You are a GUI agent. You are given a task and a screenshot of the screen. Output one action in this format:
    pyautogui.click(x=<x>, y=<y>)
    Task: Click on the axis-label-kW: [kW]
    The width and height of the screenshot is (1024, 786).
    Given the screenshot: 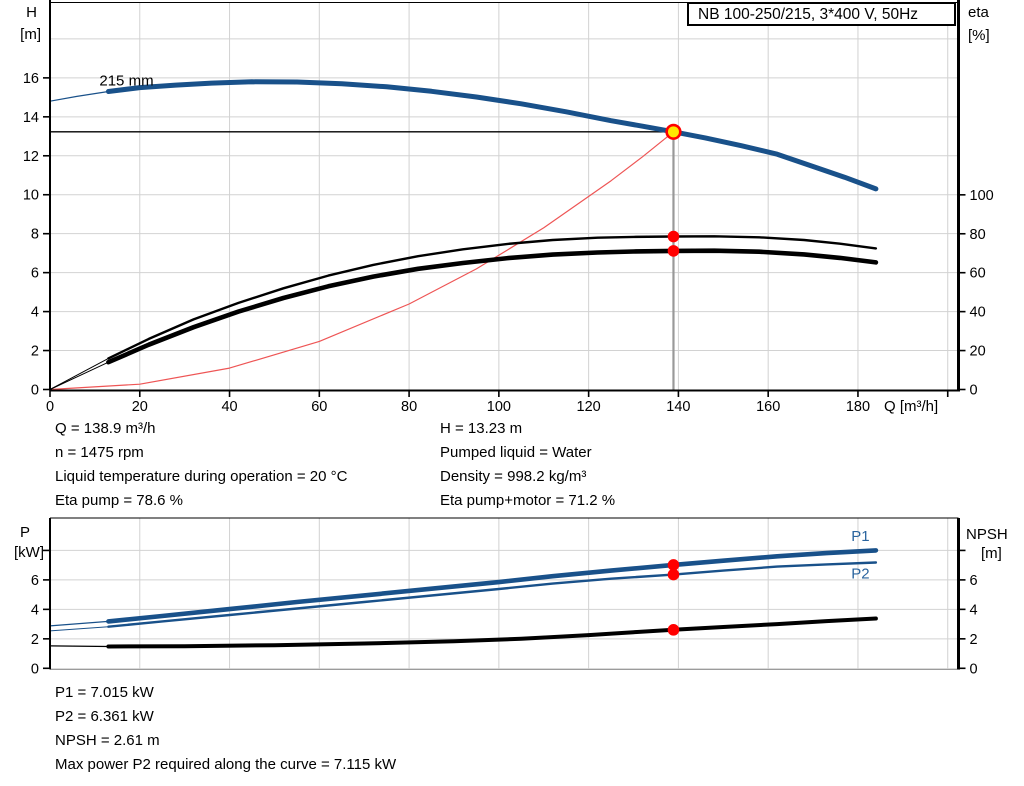 What is the action you would take?
    pyautogui.click(x=29, y=552)
    